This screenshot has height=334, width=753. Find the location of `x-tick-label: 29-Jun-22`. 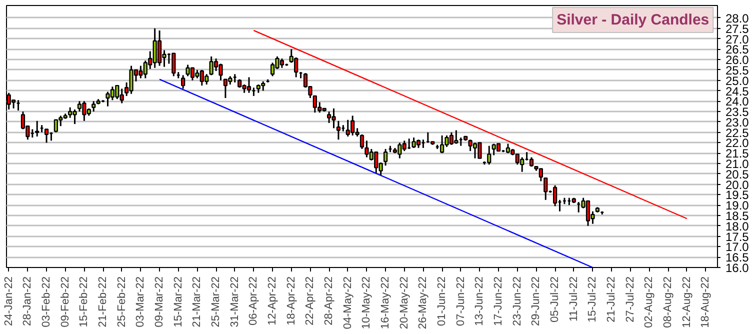

x-tick-label: 29-Jun-22 is located at coordinates (536, 301).